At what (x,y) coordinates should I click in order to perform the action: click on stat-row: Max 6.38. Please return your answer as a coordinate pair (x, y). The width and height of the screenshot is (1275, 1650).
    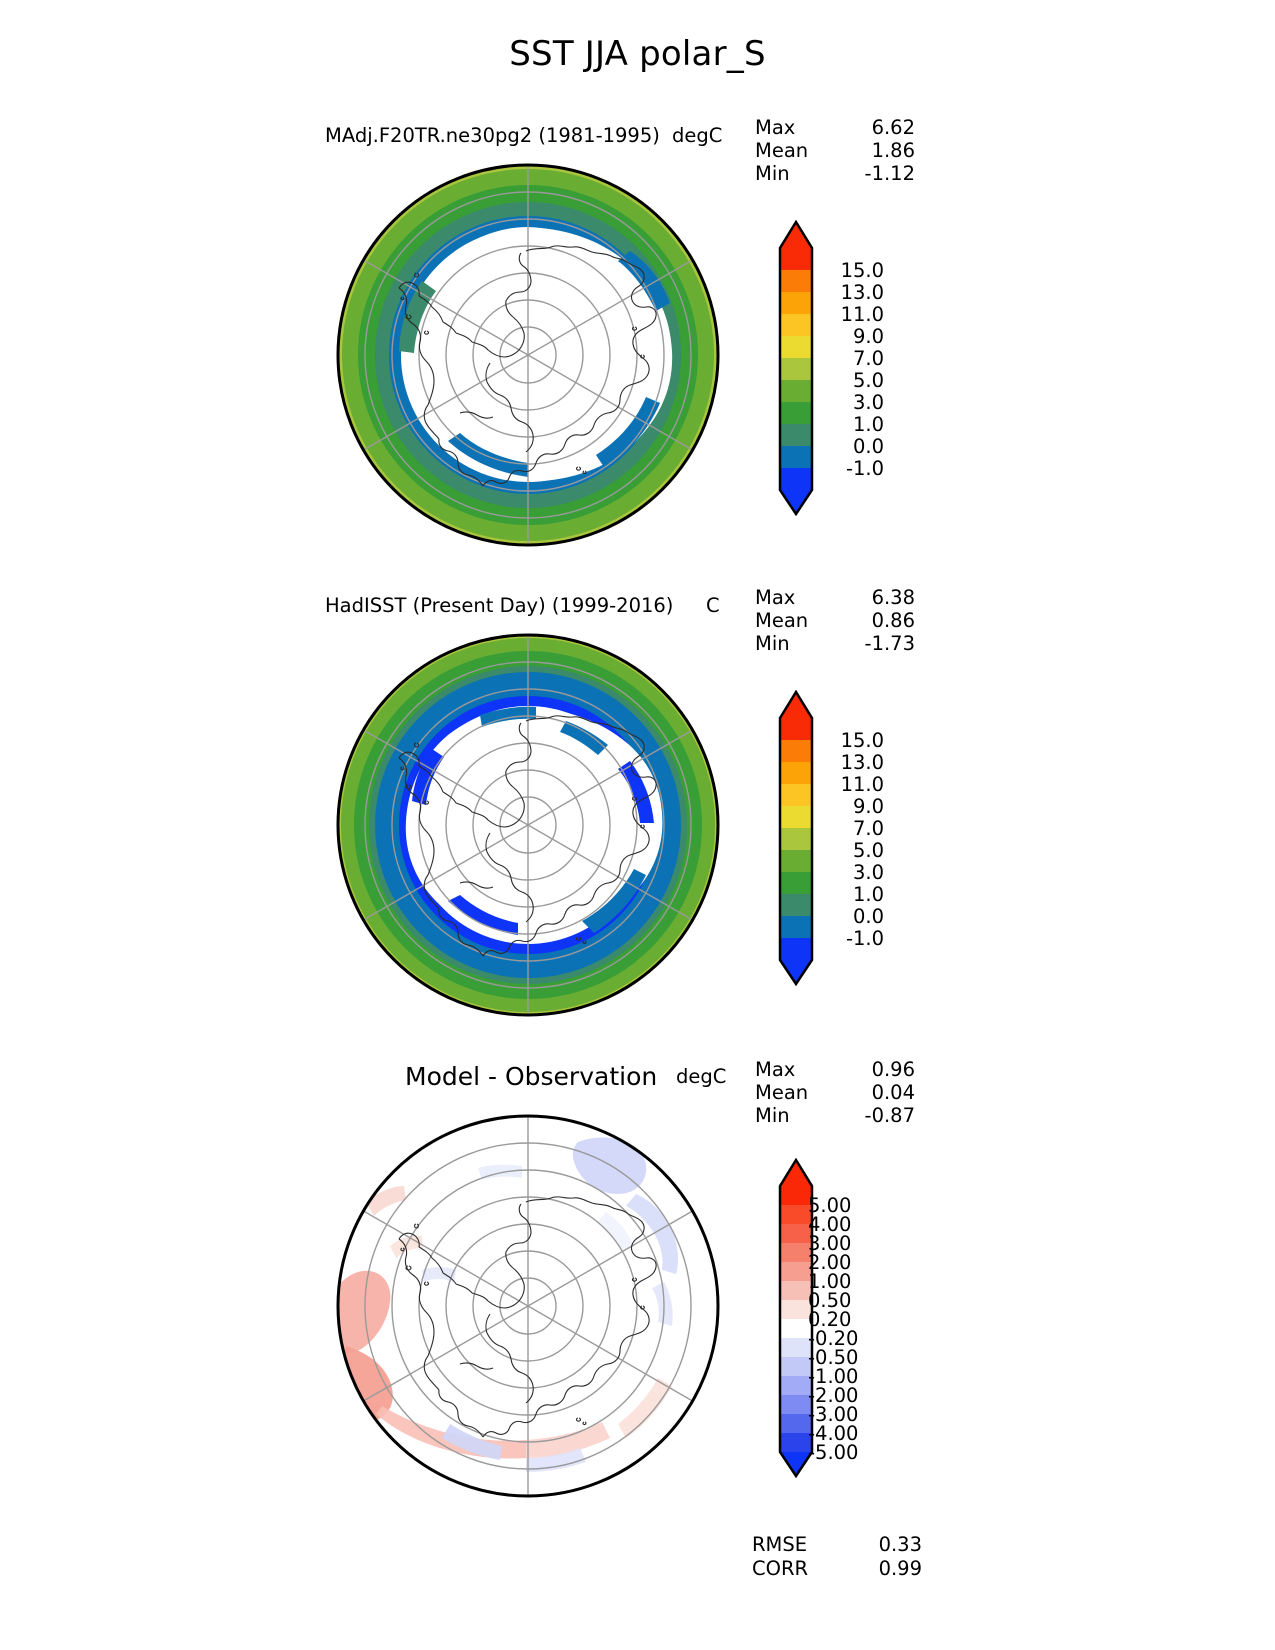
    Looking at the image, I should click on (835, 597).